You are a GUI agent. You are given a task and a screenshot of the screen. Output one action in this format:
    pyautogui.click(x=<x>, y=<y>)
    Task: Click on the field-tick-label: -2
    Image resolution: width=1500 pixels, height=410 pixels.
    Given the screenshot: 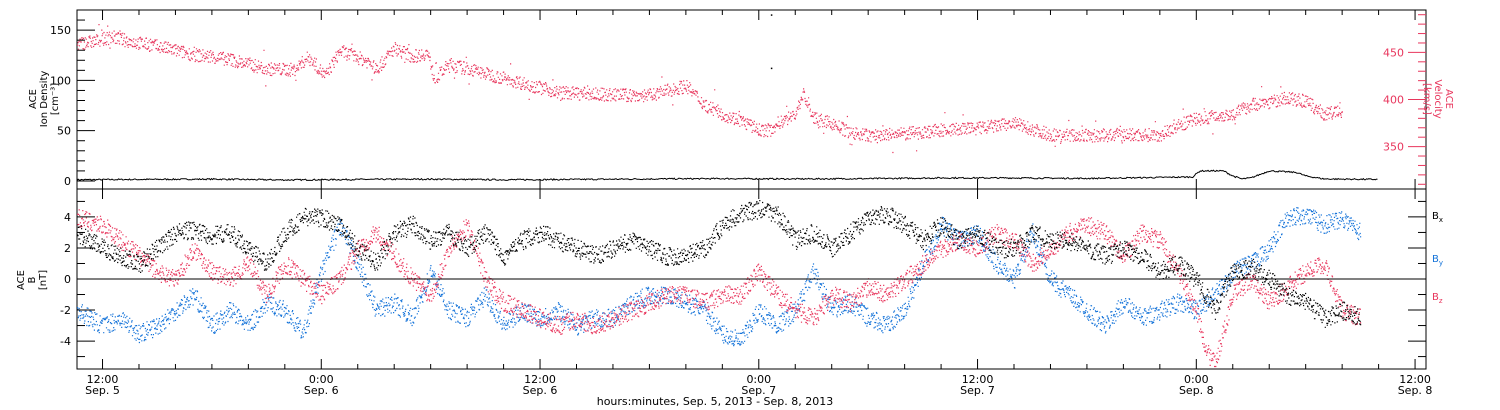 What is the action you would take?
    pyautogui.click(x=65, y=310)
    